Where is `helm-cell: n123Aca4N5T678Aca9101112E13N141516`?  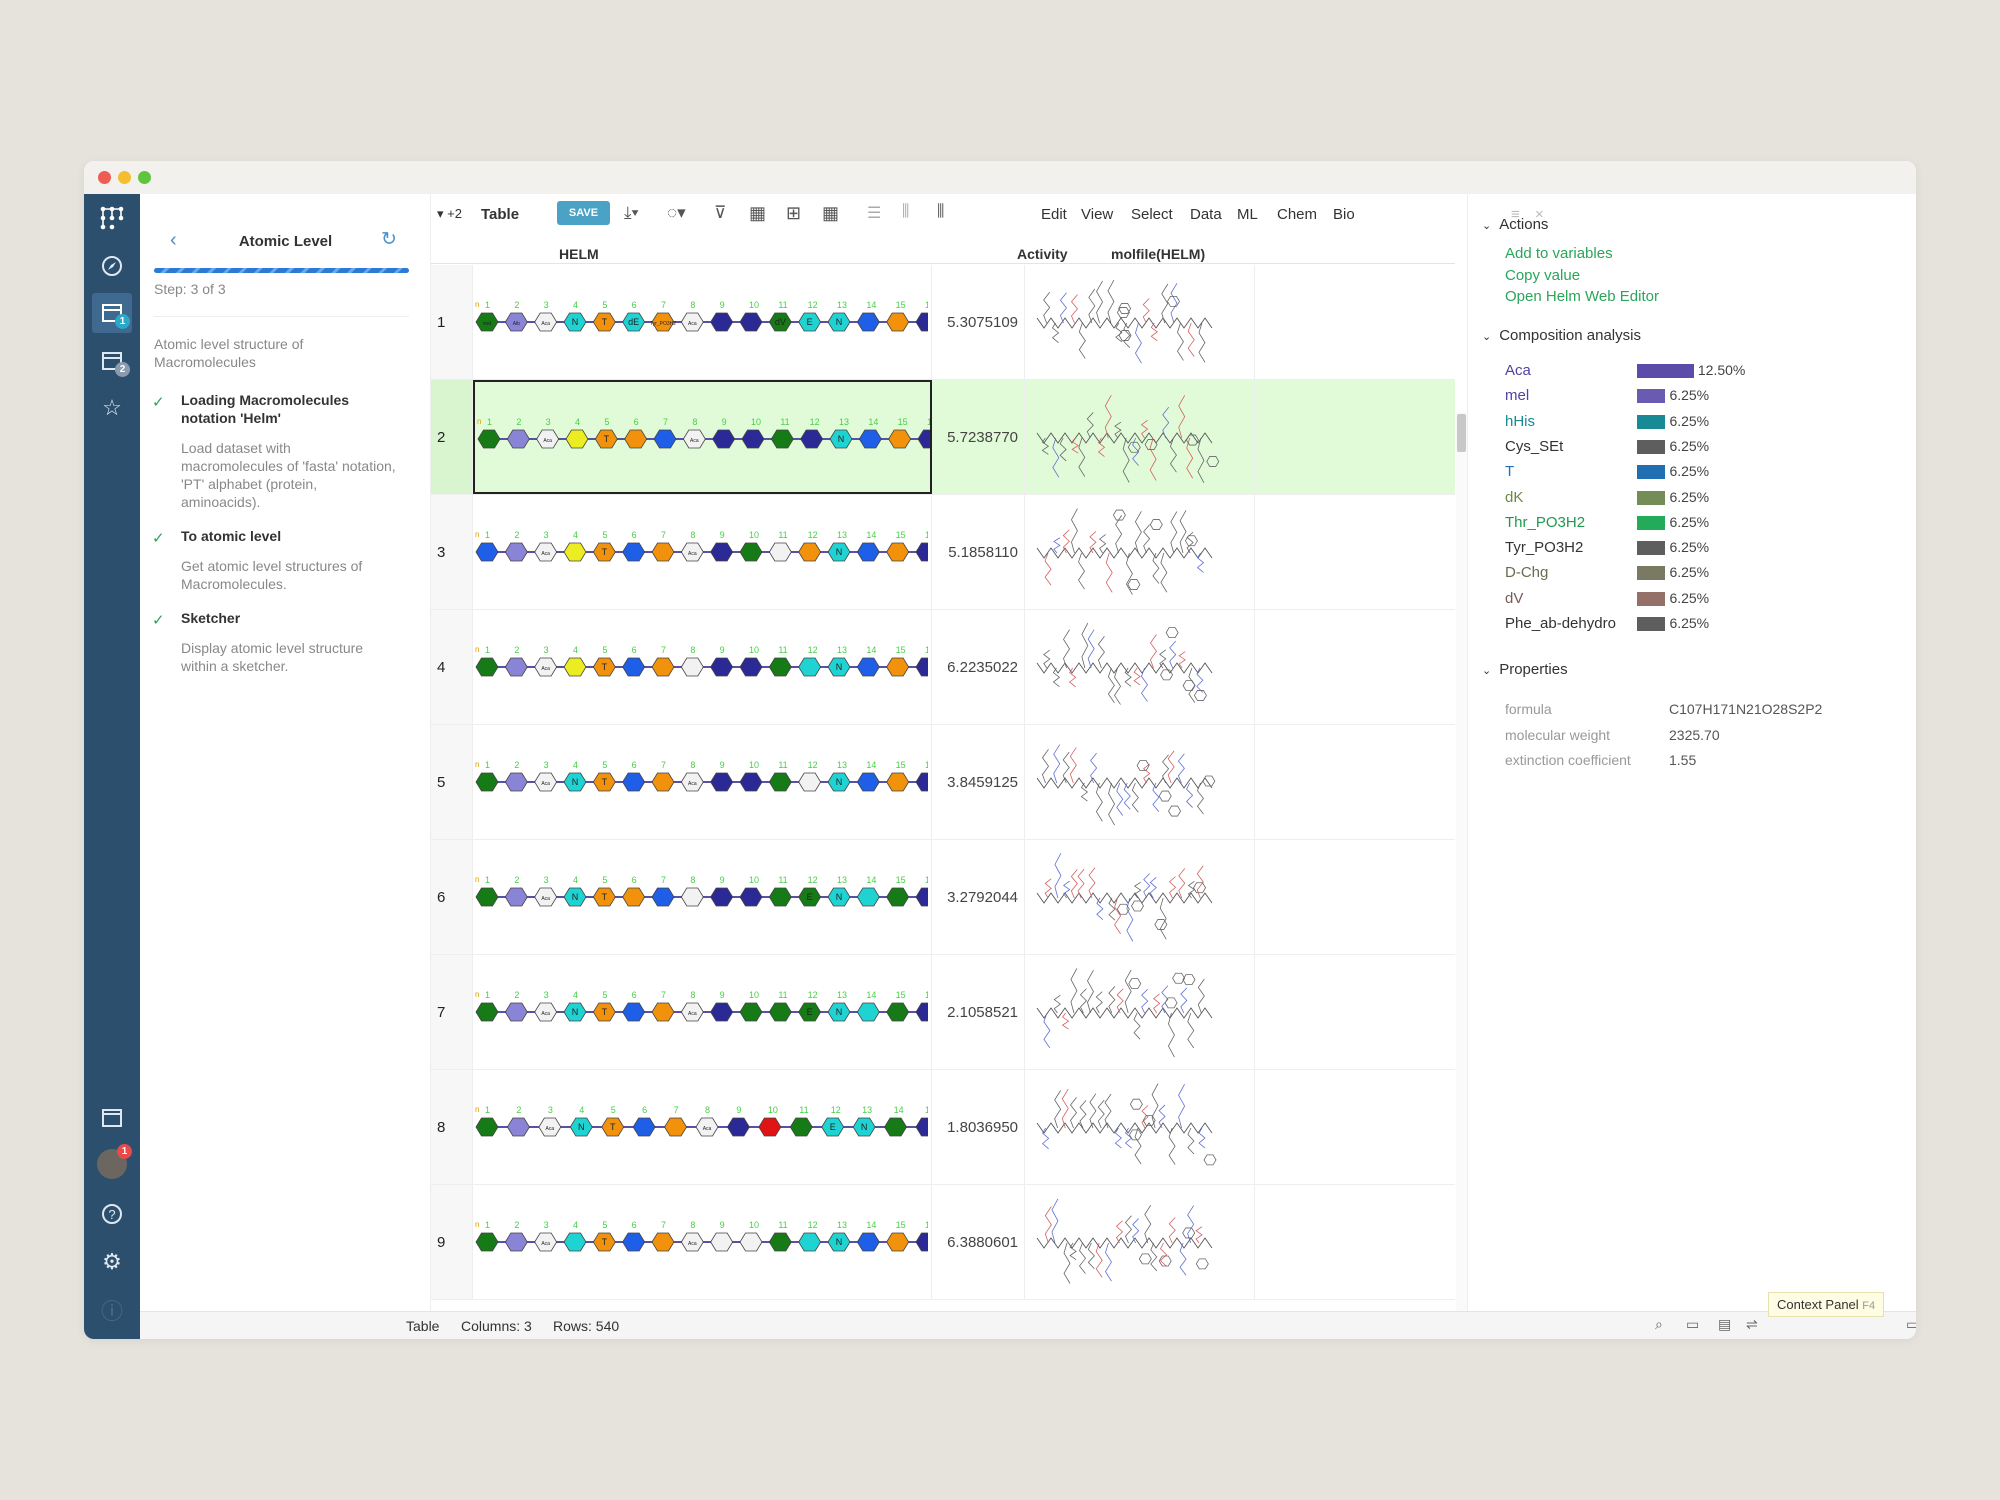
helm-cell: n123Aca4N5T678Aca9101112E13N141516 is located at coordinates (706, 1012).